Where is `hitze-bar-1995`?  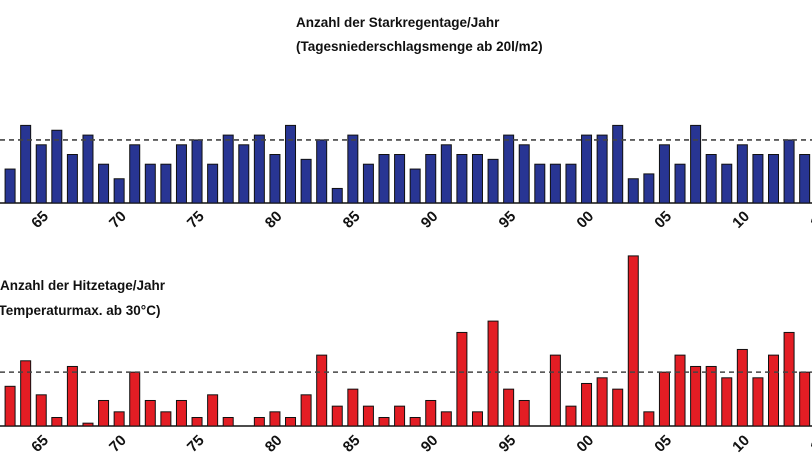 hitze-bar-1995 is located at coordinates (509, 407).